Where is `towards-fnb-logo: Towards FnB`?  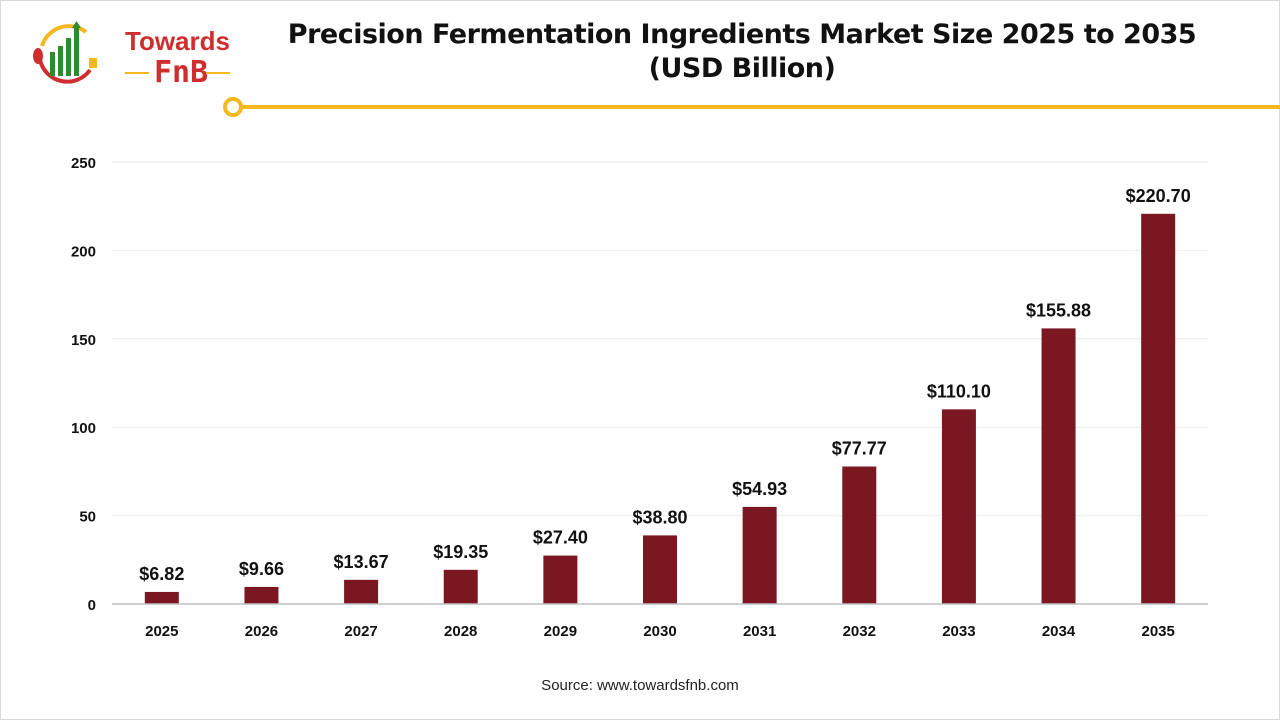 towards-fnb-logo: Towards FnB is located at coordinates (129, 54).